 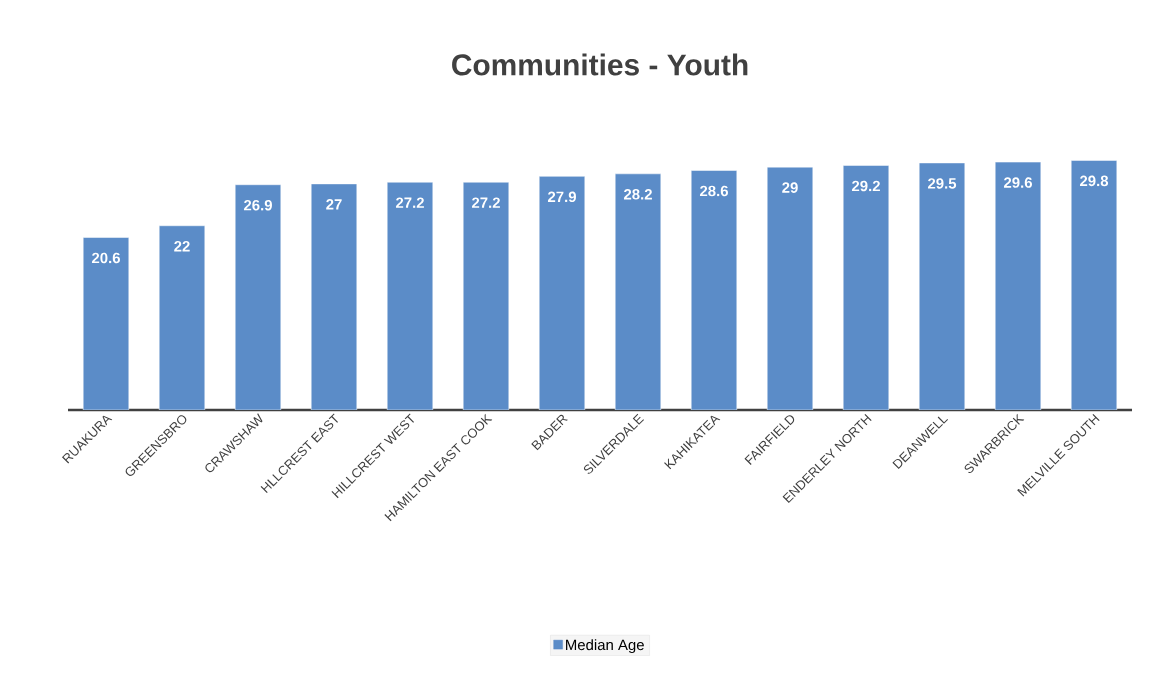 What do you see at coordinates (1018, 182) in the screenshot?
I see `data-label: 29.6` at bounding box center [1018, 182].